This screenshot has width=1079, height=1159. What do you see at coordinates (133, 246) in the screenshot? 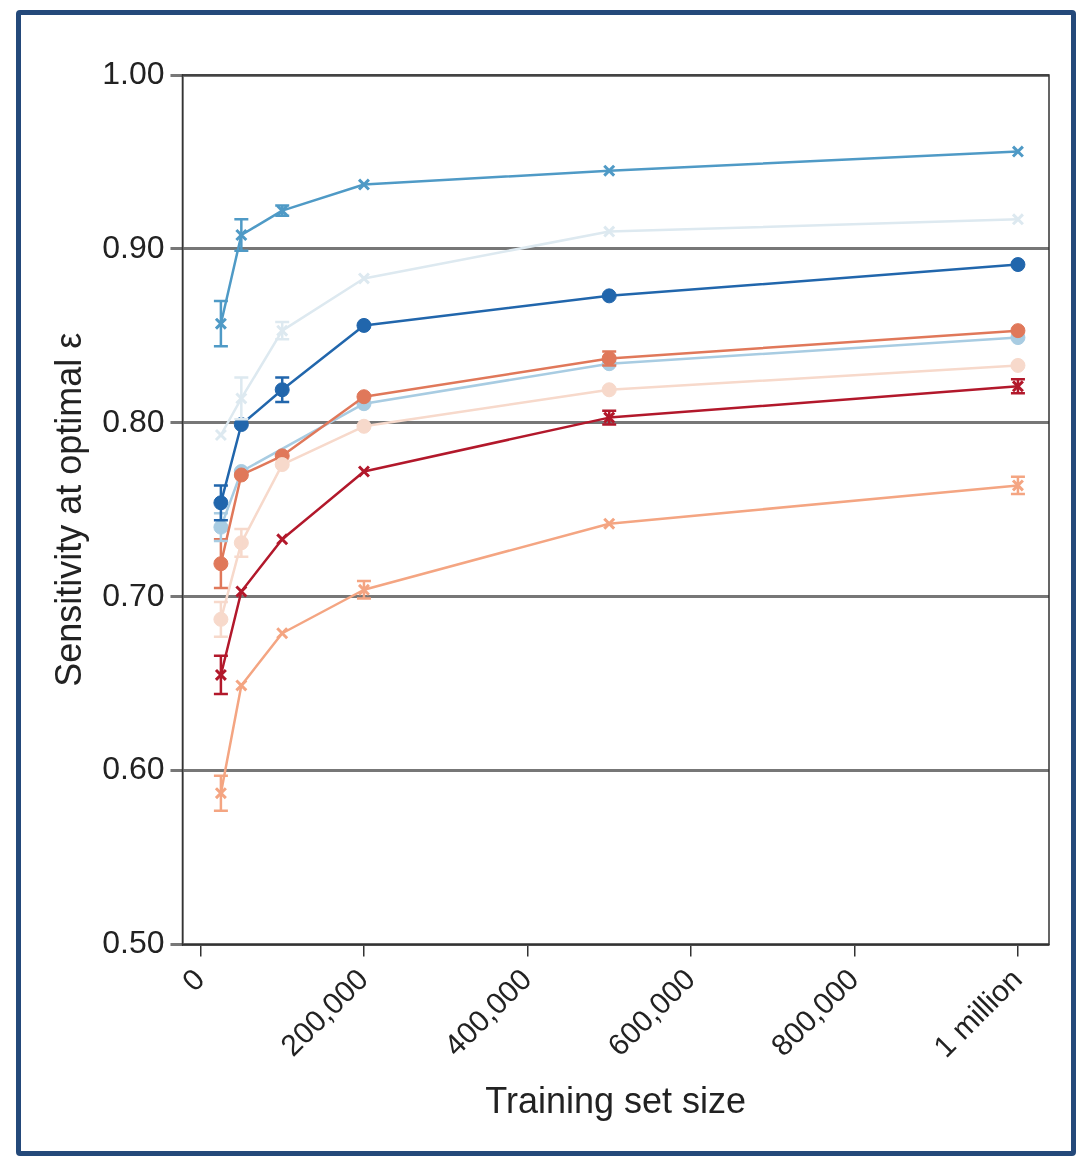
I see `y-tick-label: 0.90` at bounding box center [133, 246].